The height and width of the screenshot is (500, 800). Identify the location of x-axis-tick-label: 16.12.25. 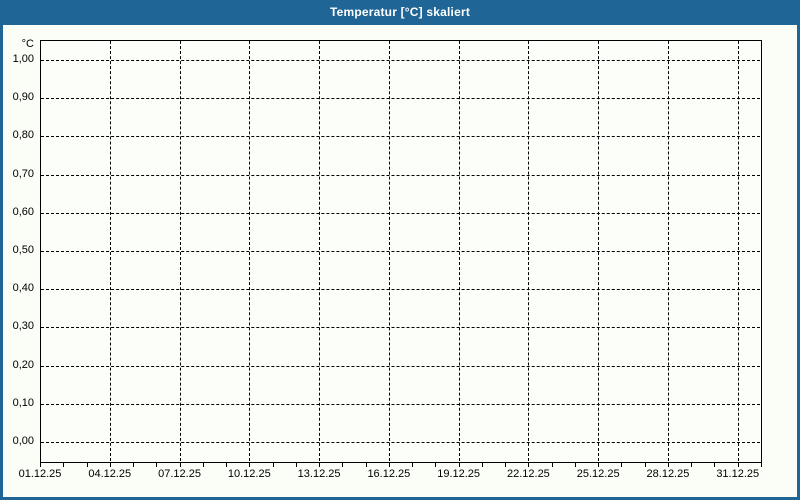
(389, 474).